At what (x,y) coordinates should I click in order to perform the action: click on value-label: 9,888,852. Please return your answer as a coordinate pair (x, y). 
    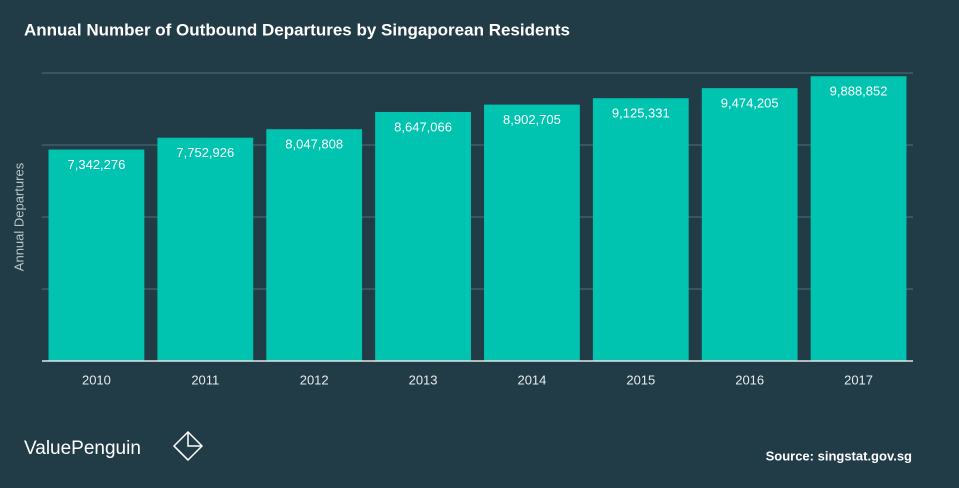
    Looking at the image, I should click on (859, 91).